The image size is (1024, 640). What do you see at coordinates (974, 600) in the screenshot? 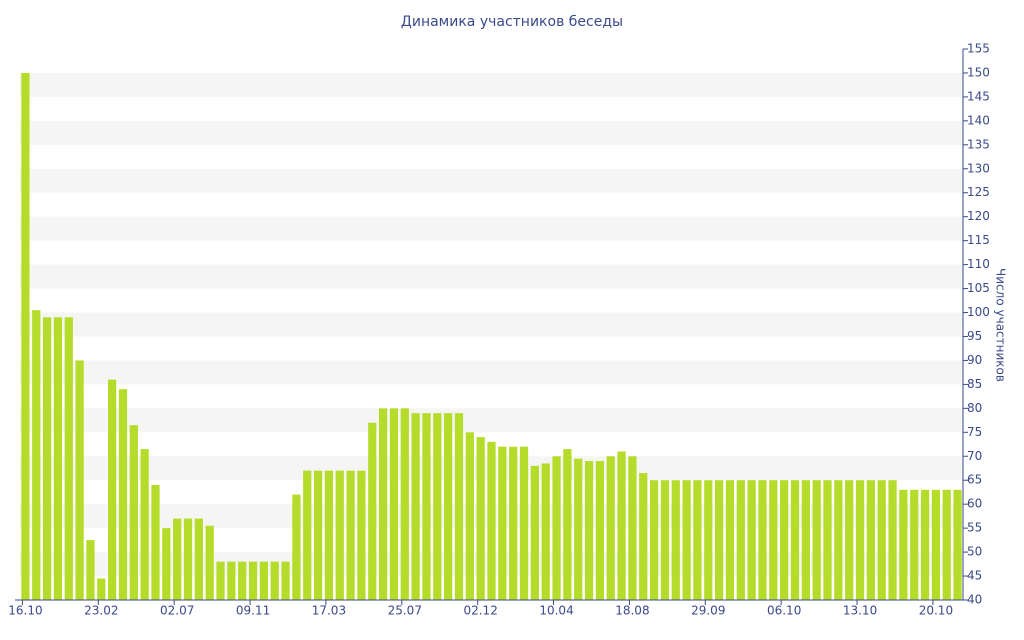
I see `y-tick-label: 40` at bounding box center [974, 600].